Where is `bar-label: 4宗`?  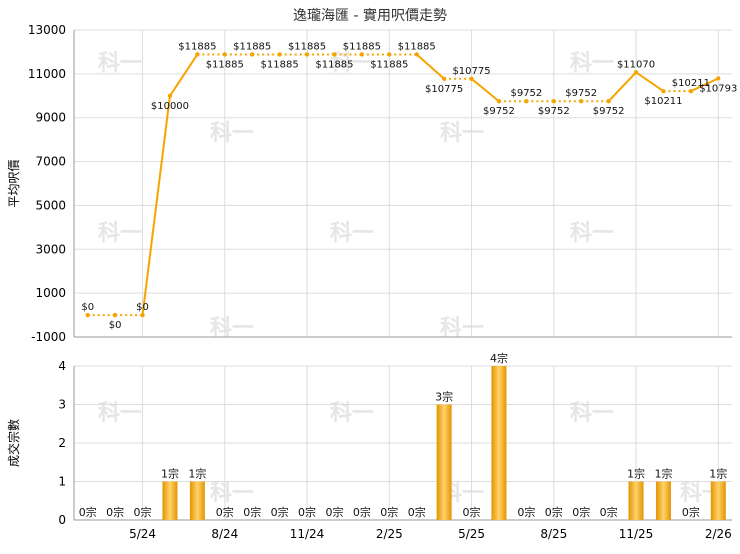
bar-label: 4宗 is located at coordinates (499, 358).